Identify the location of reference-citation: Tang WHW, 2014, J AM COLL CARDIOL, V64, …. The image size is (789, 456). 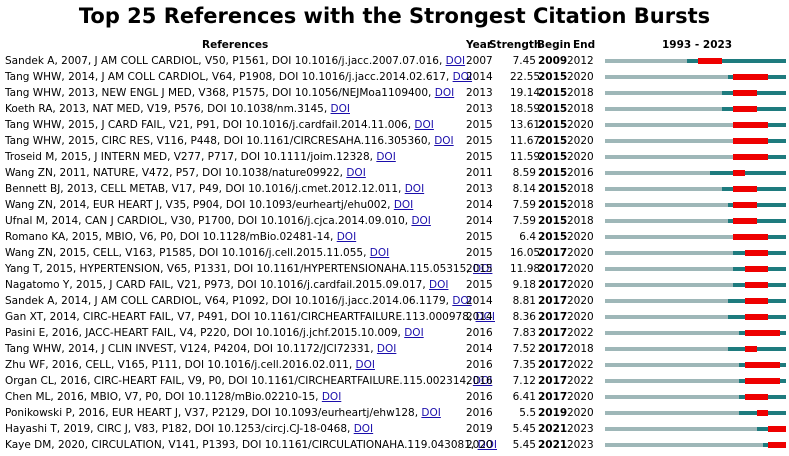
(229, 77).